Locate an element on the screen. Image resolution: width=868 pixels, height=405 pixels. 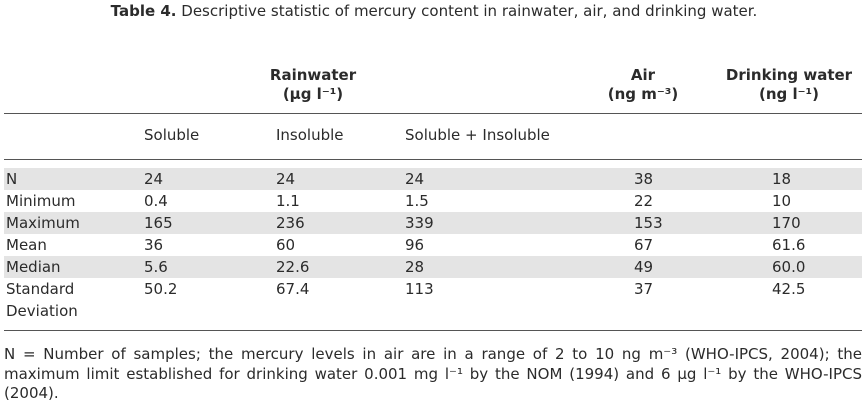
table-cell: 61.6 is located at coordinates (789, 245).